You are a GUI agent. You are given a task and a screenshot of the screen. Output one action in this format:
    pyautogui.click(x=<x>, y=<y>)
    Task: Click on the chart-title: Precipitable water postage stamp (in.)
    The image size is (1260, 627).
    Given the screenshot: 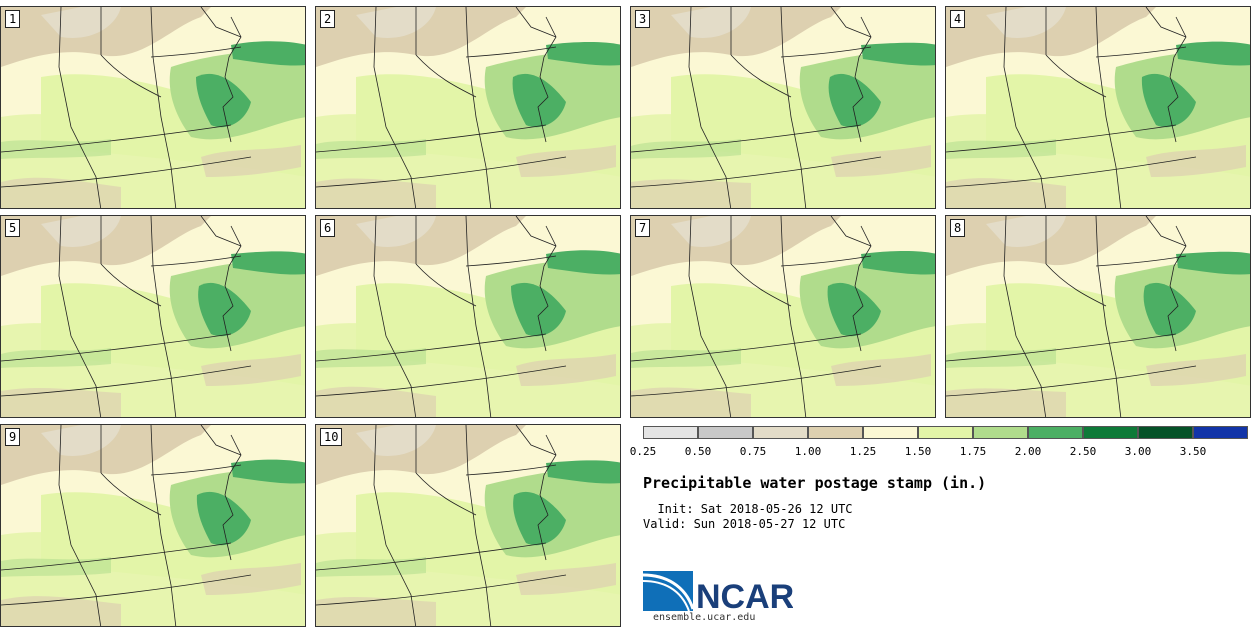 What is the action you would take?
    pyautogui.click(x=815, y=483)
    